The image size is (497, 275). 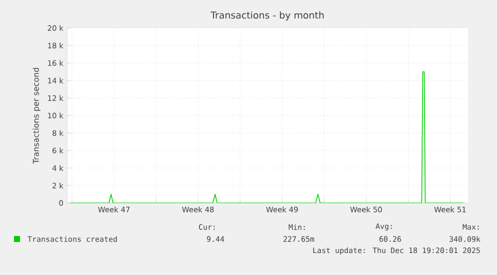 I want to click on chart-title: Transactions - by month, so click(x=267, y=15).